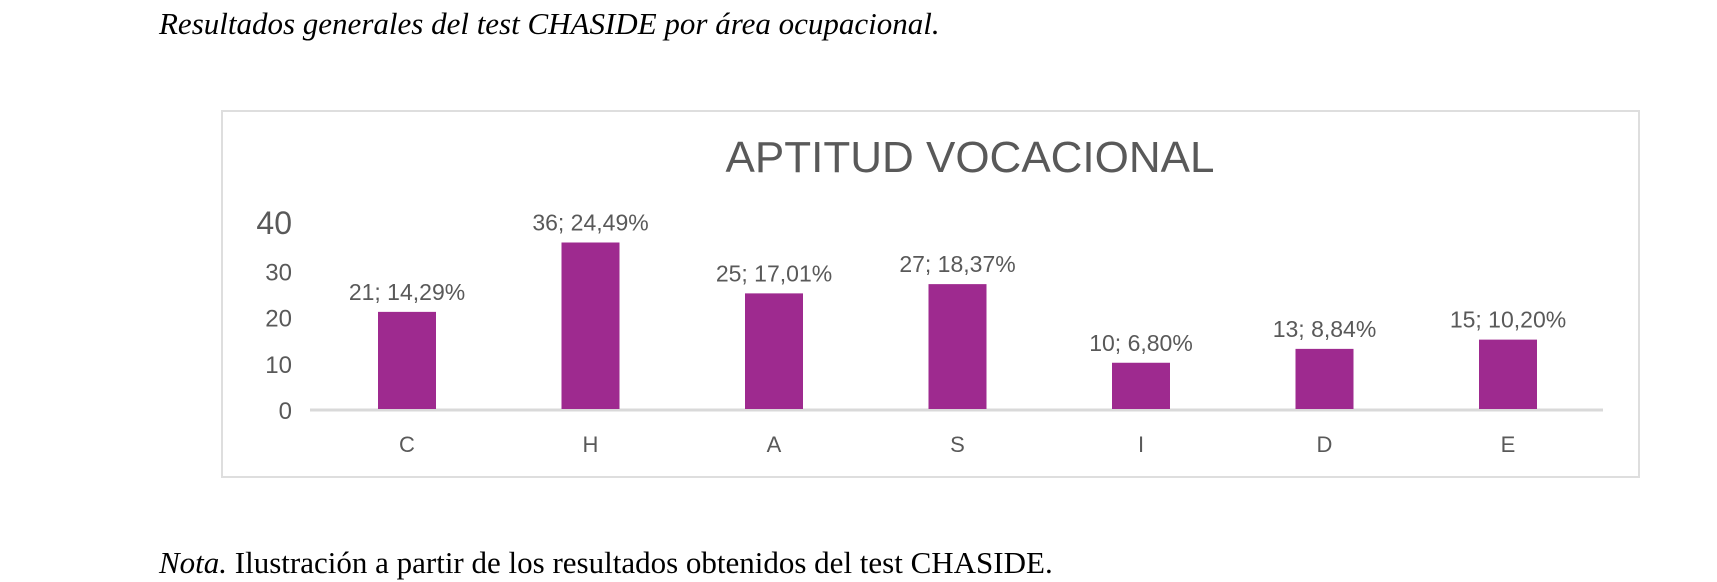 The width and height of the screenshot is (1717, 582). I want to click on y-tick-label: 20, so click(278, 319).